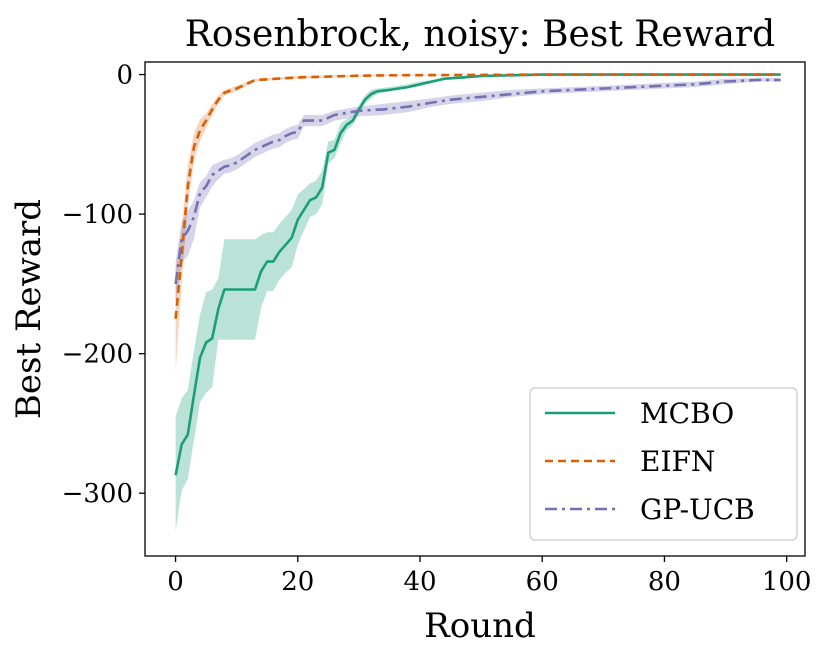 The width and height of the screenshot is (830, 658). What do you see at coordinates (489, 576) in the screenshot?
I see `x-axis-ticks: 0 20 40 60 80 100` at bounding box center [489, 576].